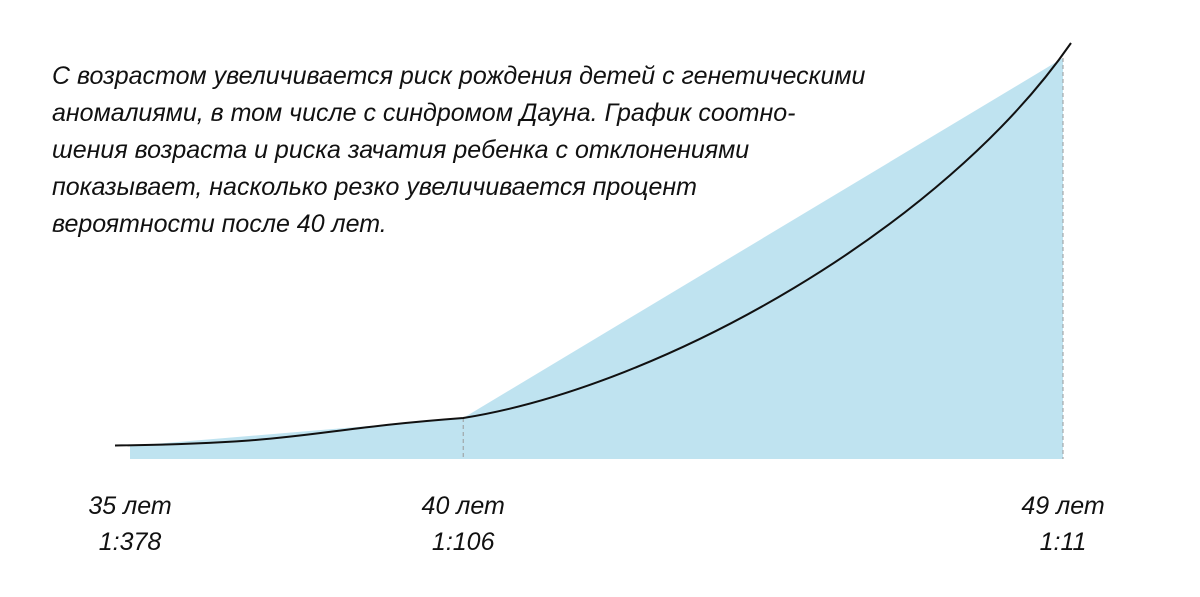  What do you see at coordinates (130, 542) in the screenshot?
I see `risk-ratio-label: 1:378` at bounding box center [130, 542].